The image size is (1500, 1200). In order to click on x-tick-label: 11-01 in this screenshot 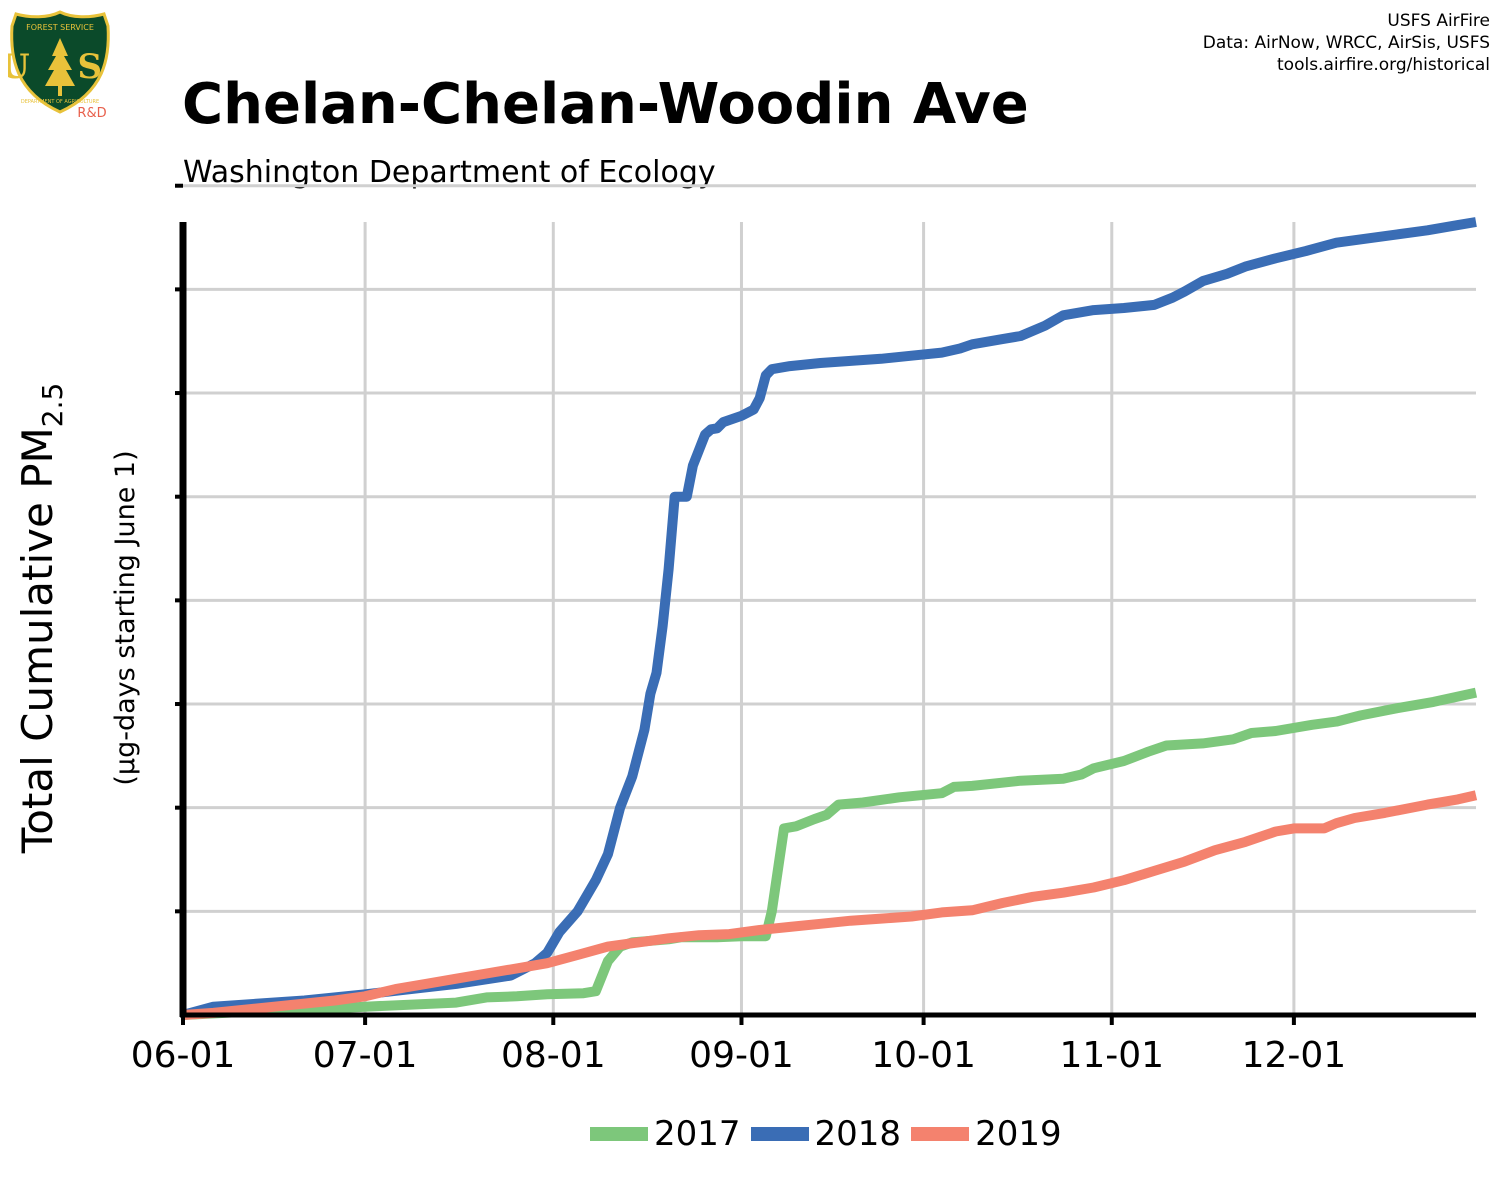, I will do `click(1111, 1055)`.